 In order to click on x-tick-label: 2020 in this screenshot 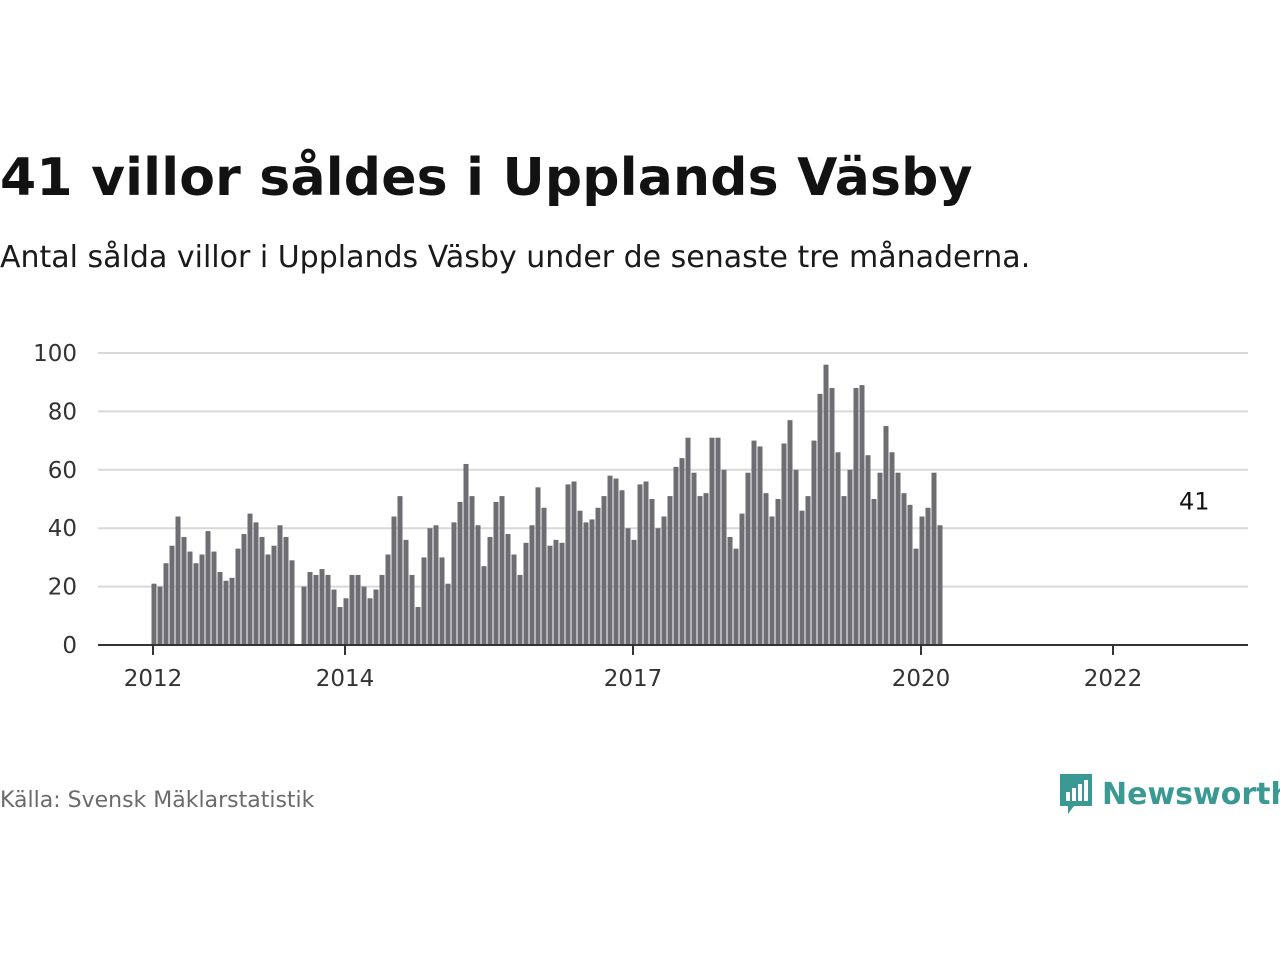, I will do `click(921, 679)`.